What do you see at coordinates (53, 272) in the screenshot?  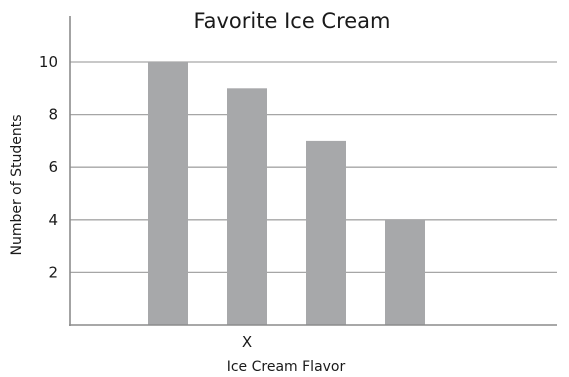 I see `y-tick-label: 2` at bounding box center [53, 272].